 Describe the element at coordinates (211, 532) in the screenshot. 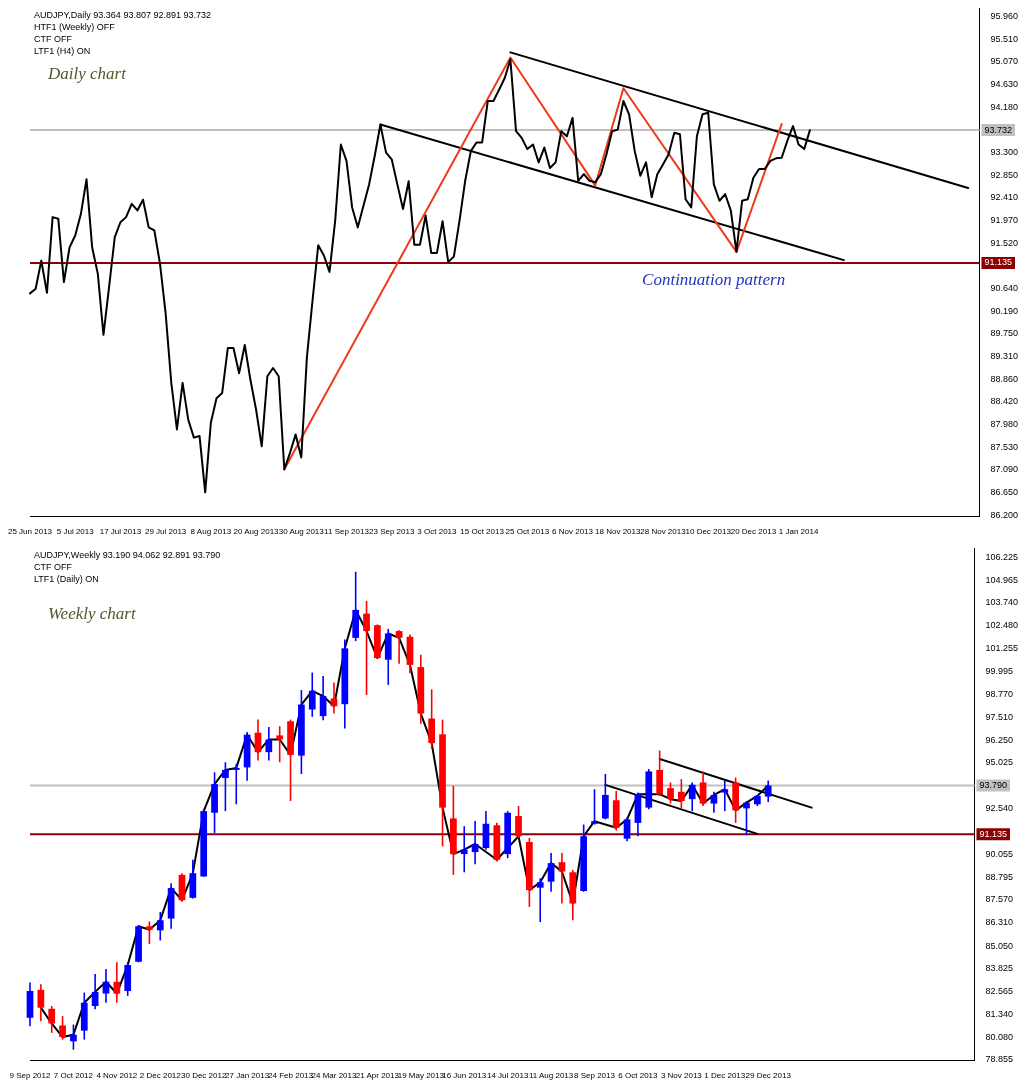

I see `x-tick-label: 8 Aug 2013` at that location.